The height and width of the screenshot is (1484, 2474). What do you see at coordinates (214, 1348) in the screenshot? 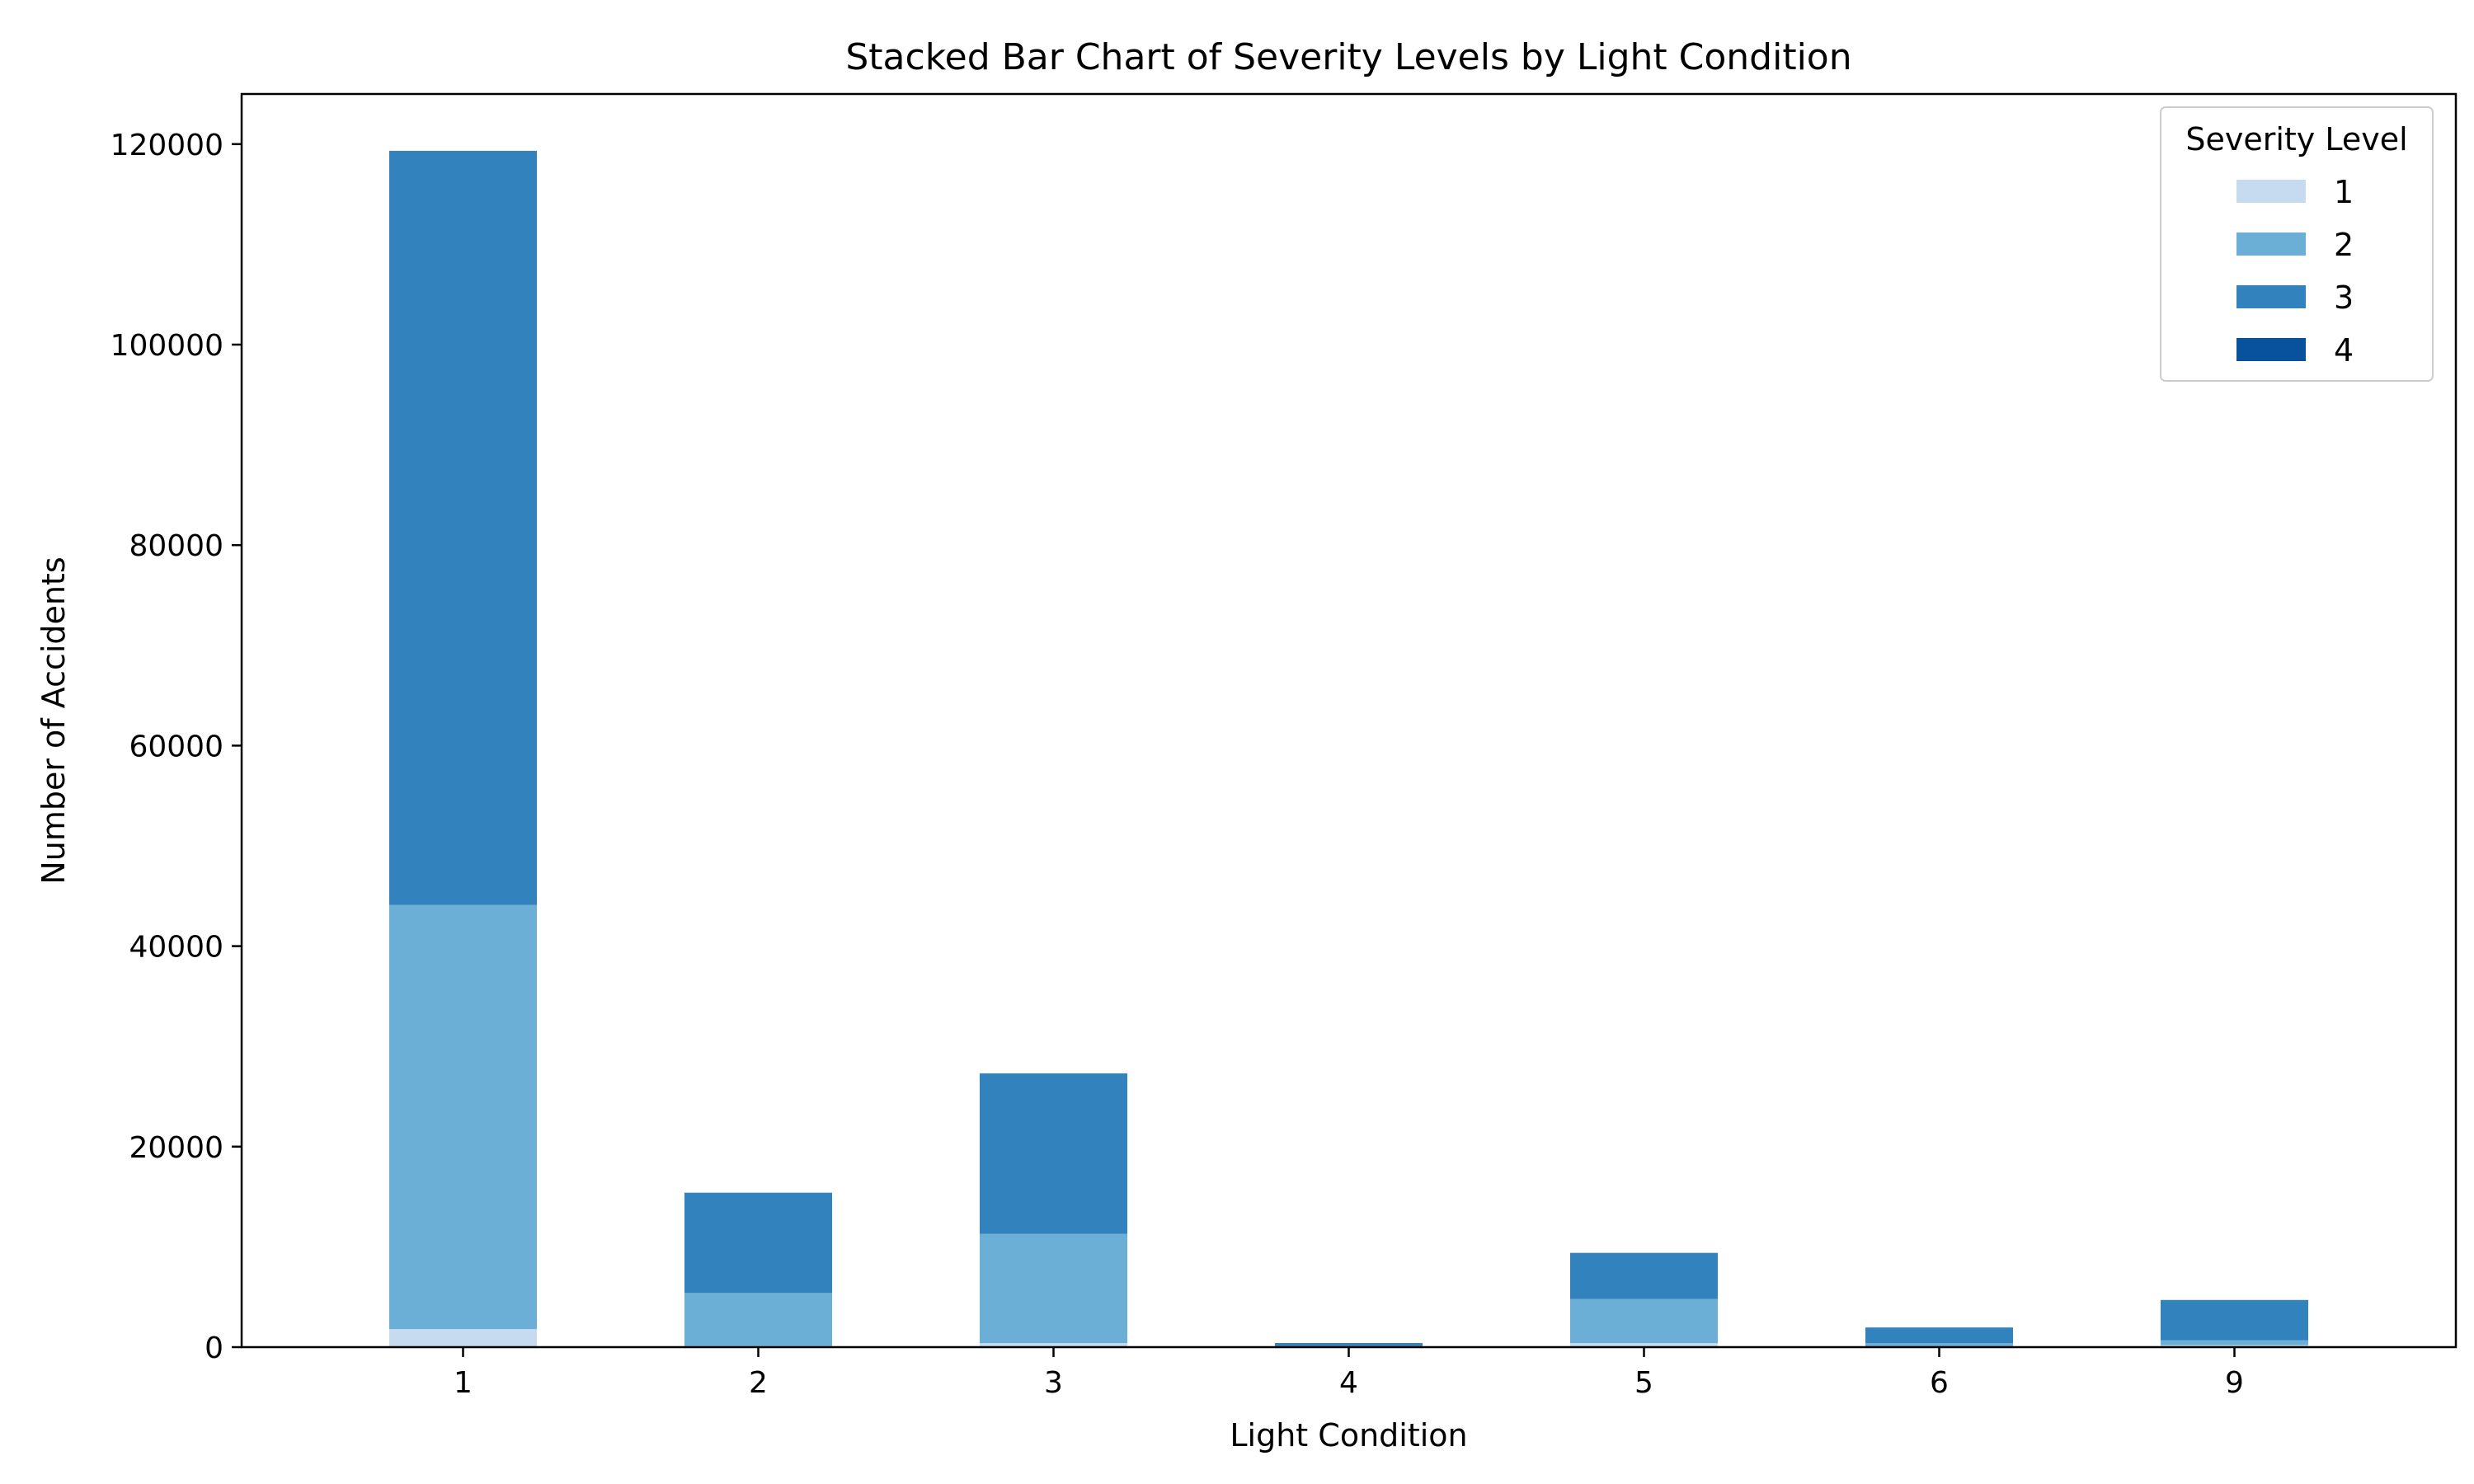
I see `y-tick-label: 0` at bounding box center [214, 1348].